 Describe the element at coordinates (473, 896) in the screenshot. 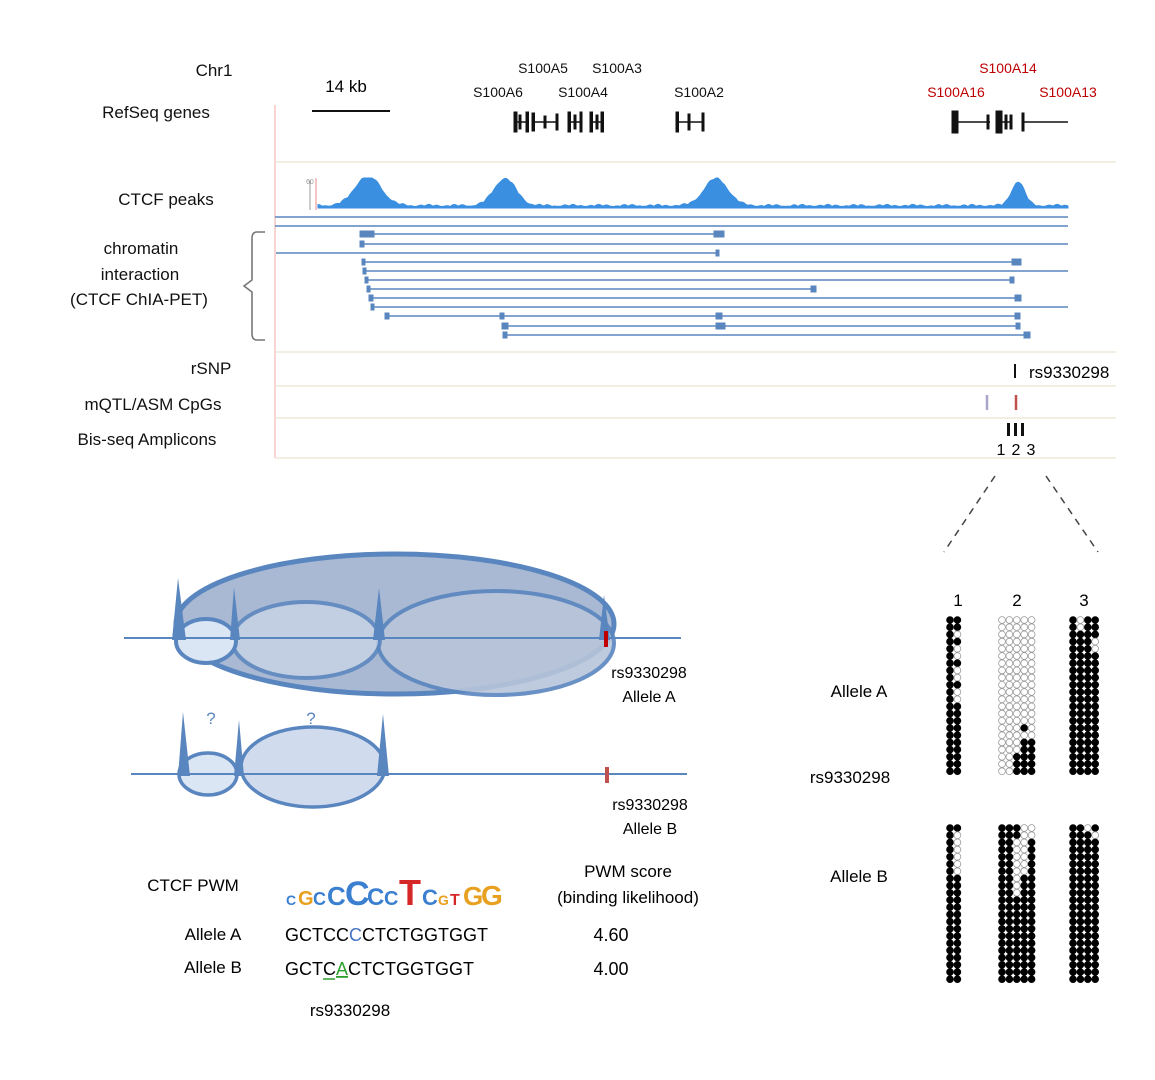

I see `pwm-logo-letter: G` at that location.